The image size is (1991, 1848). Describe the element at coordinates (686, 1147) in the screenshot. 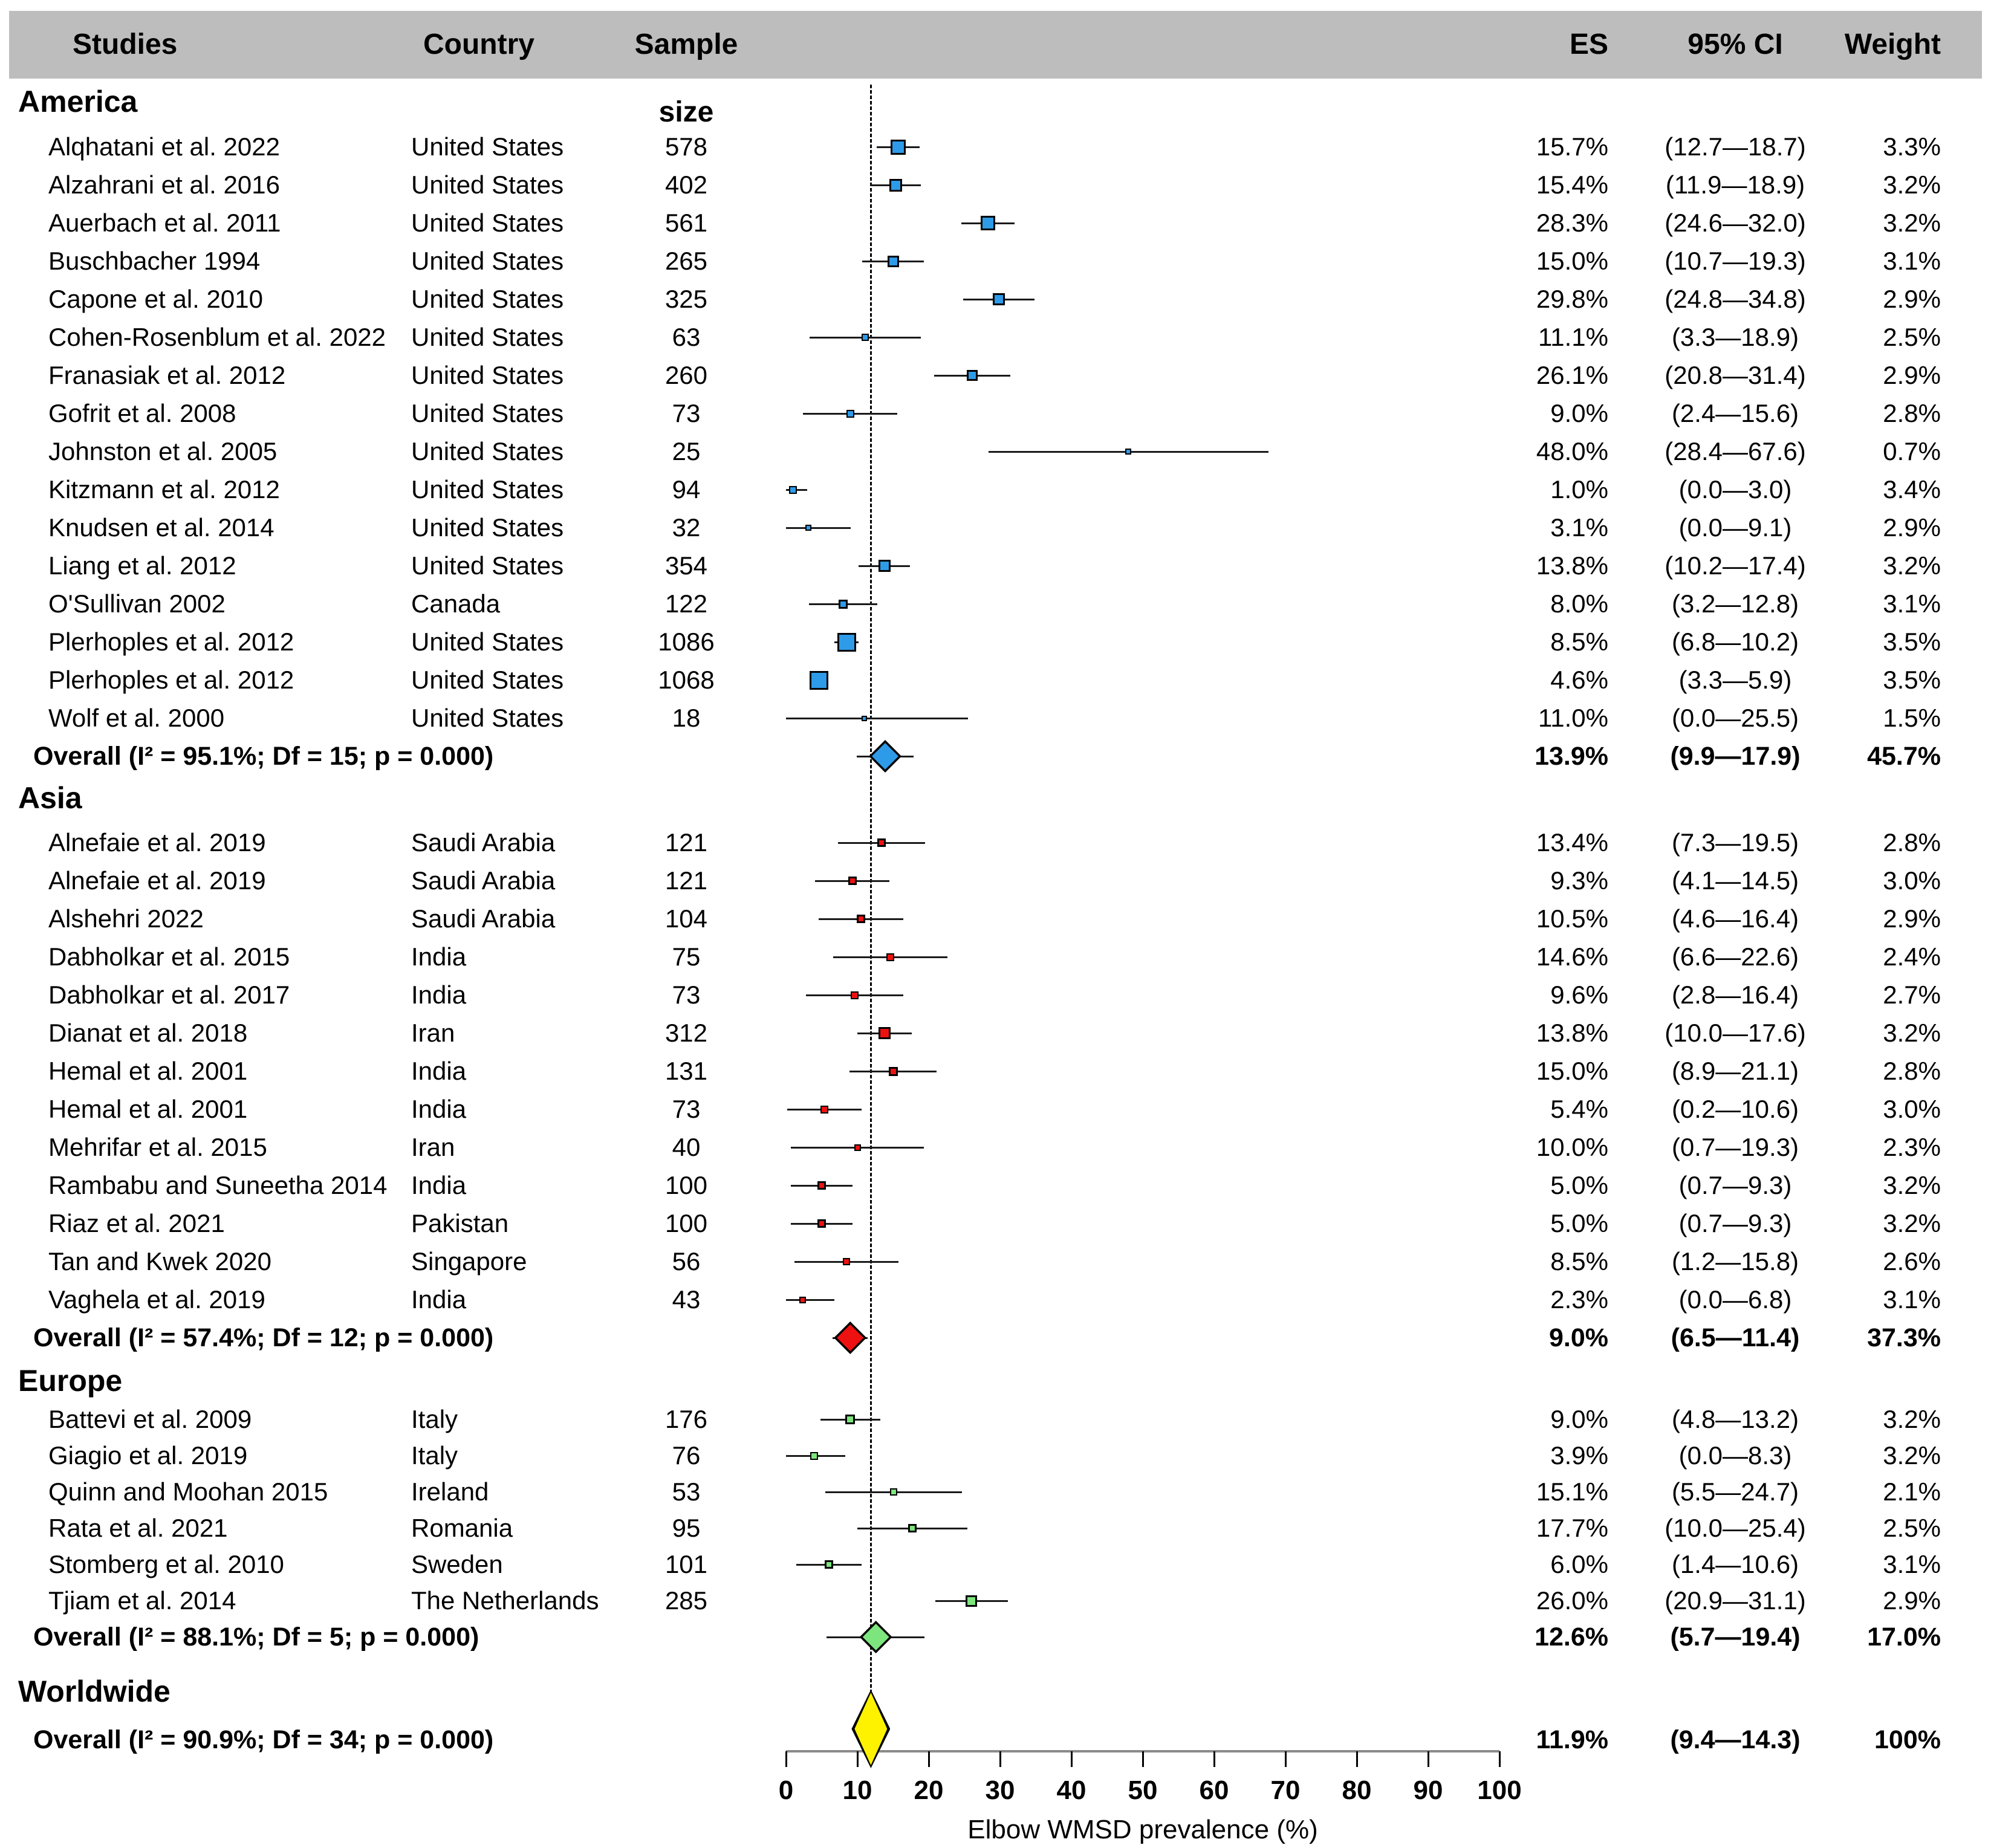

I see `sample-size: 40` at that location.